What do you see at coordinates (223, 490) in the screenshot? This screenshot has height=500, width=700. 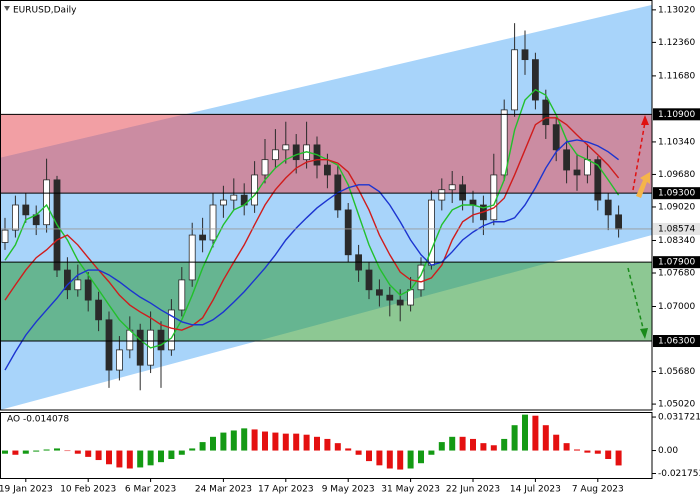 I see `x-tick-label: 24 Mar 2023` at bounding box center [223, 490].